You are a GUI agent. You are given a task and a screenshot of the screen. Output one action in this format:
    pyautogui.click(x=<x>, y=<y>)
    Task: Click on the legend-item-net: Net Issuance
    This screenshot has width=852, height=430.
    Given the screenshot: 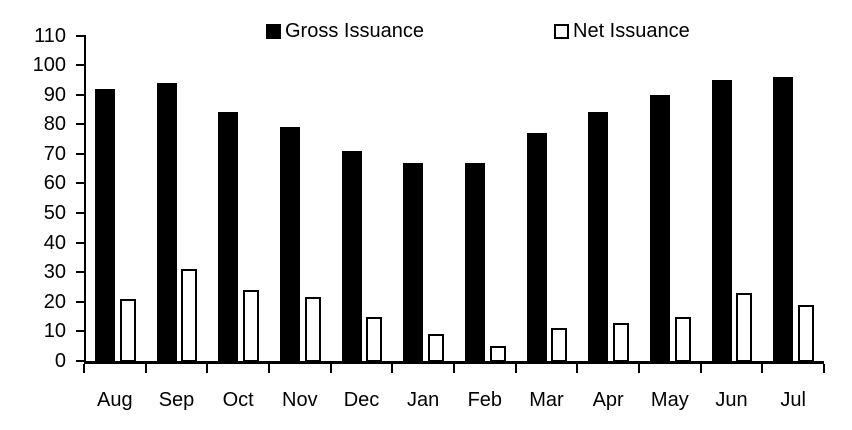 What is the action you would take?
    pyautogui.click(x=622, y=31)
    